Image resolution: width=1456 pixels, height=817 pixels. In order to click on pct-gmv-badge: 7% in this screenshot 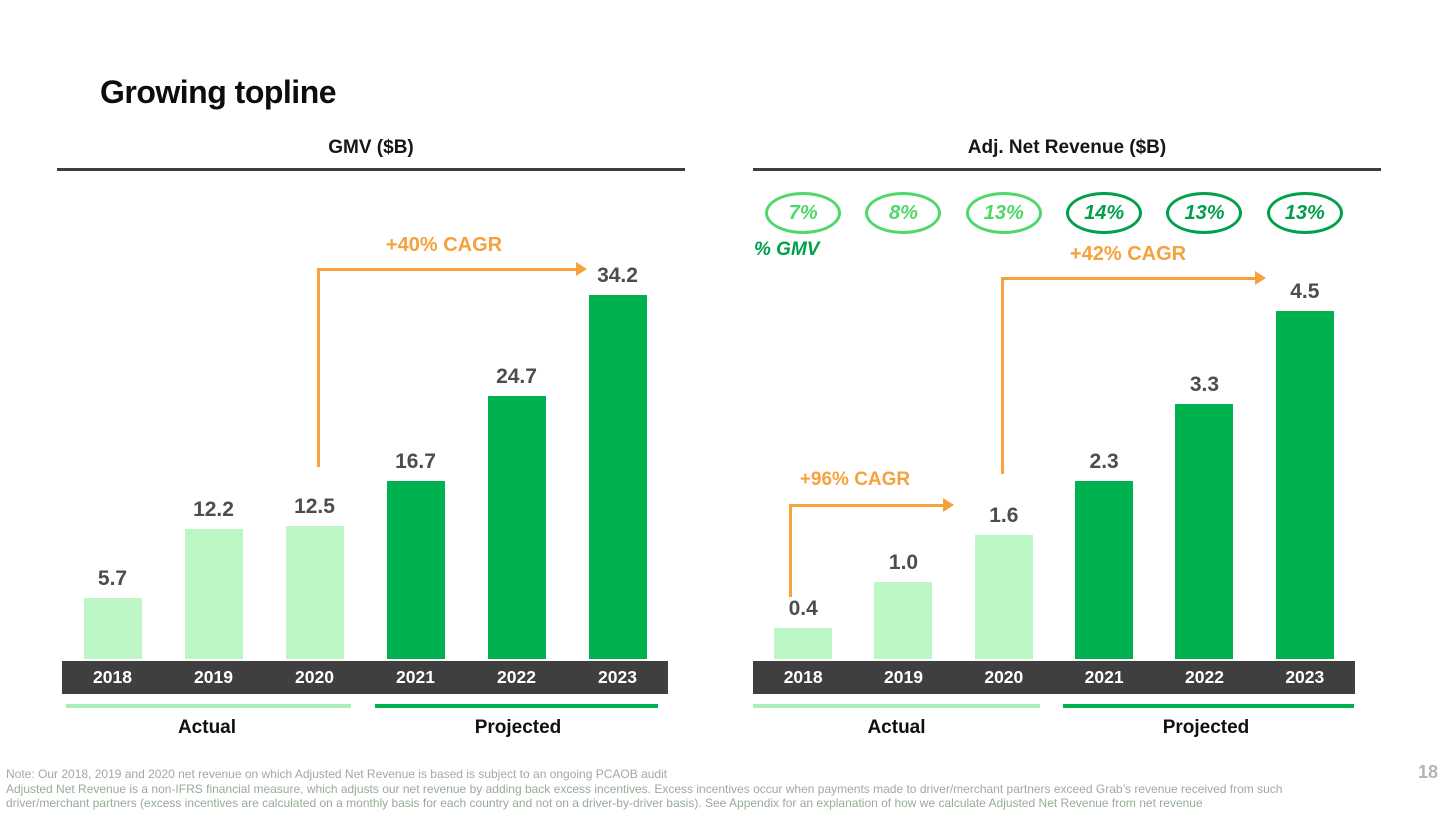, I will do `click(803, 213)`.